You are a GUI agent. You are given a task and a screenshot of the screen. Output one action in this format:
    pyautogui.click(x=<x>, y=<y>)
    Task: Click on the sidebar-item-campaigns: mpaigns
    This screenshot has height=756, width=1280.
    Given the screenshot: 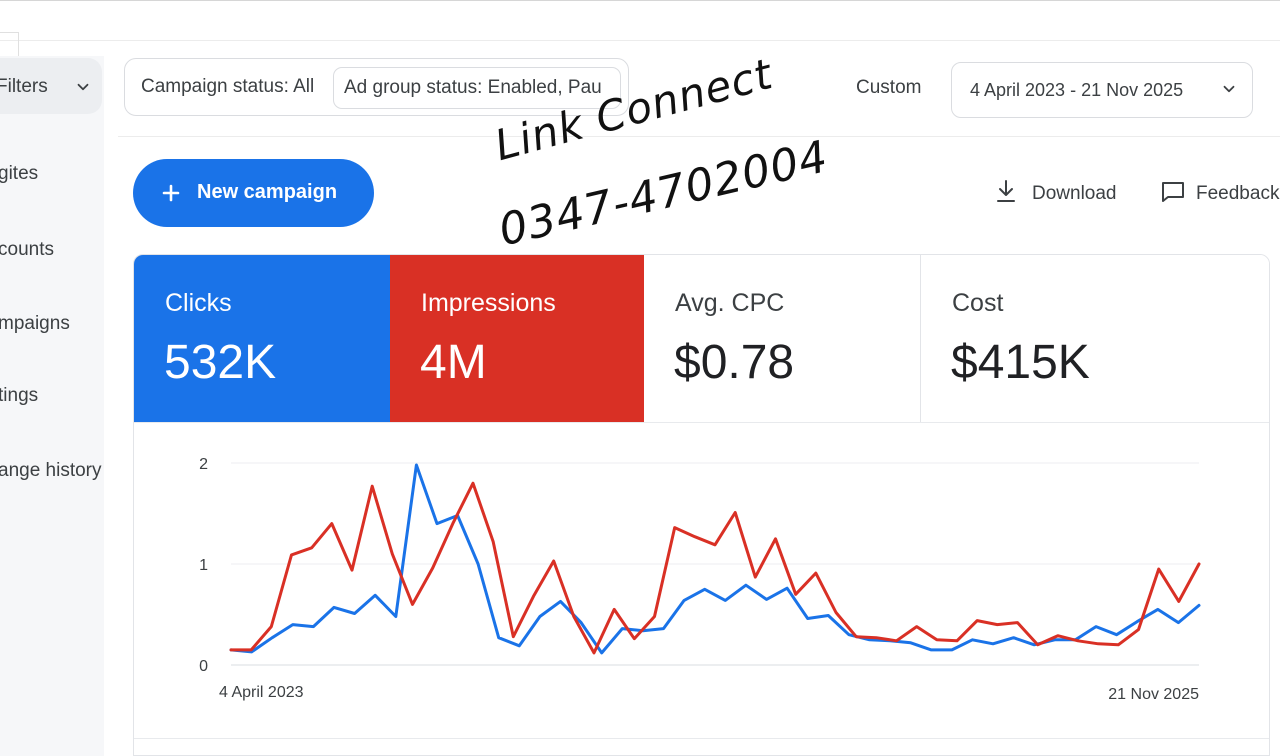 What is the action you would take?
    pyautogui.click(x=35, y=323)
    